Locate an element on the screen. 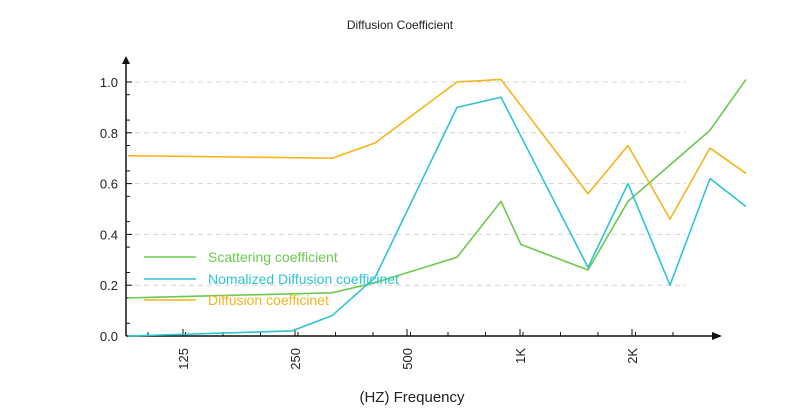 Image resolution: width=800 pixels, height=410 pixels. y-axis-arrow is located at coordinates (126, 60).